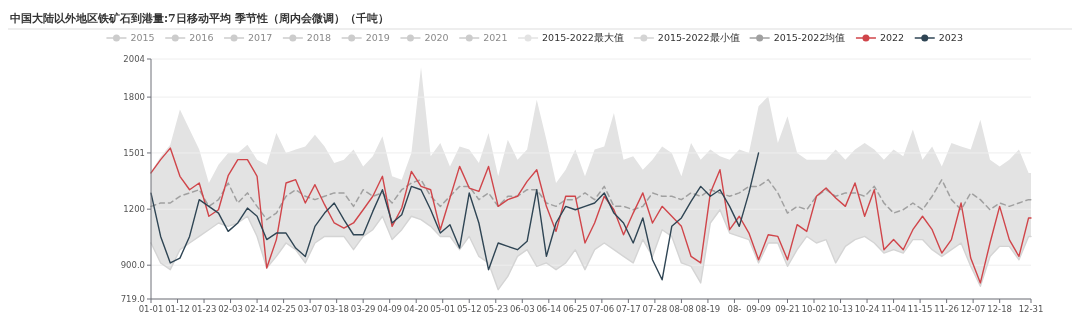 The width and height of the screenshot is (1080, 325). What do you see at coordinates (708, 309) in the screenshot?
I see `x-tick-label: 08-19` at bounding box center [708, 309].